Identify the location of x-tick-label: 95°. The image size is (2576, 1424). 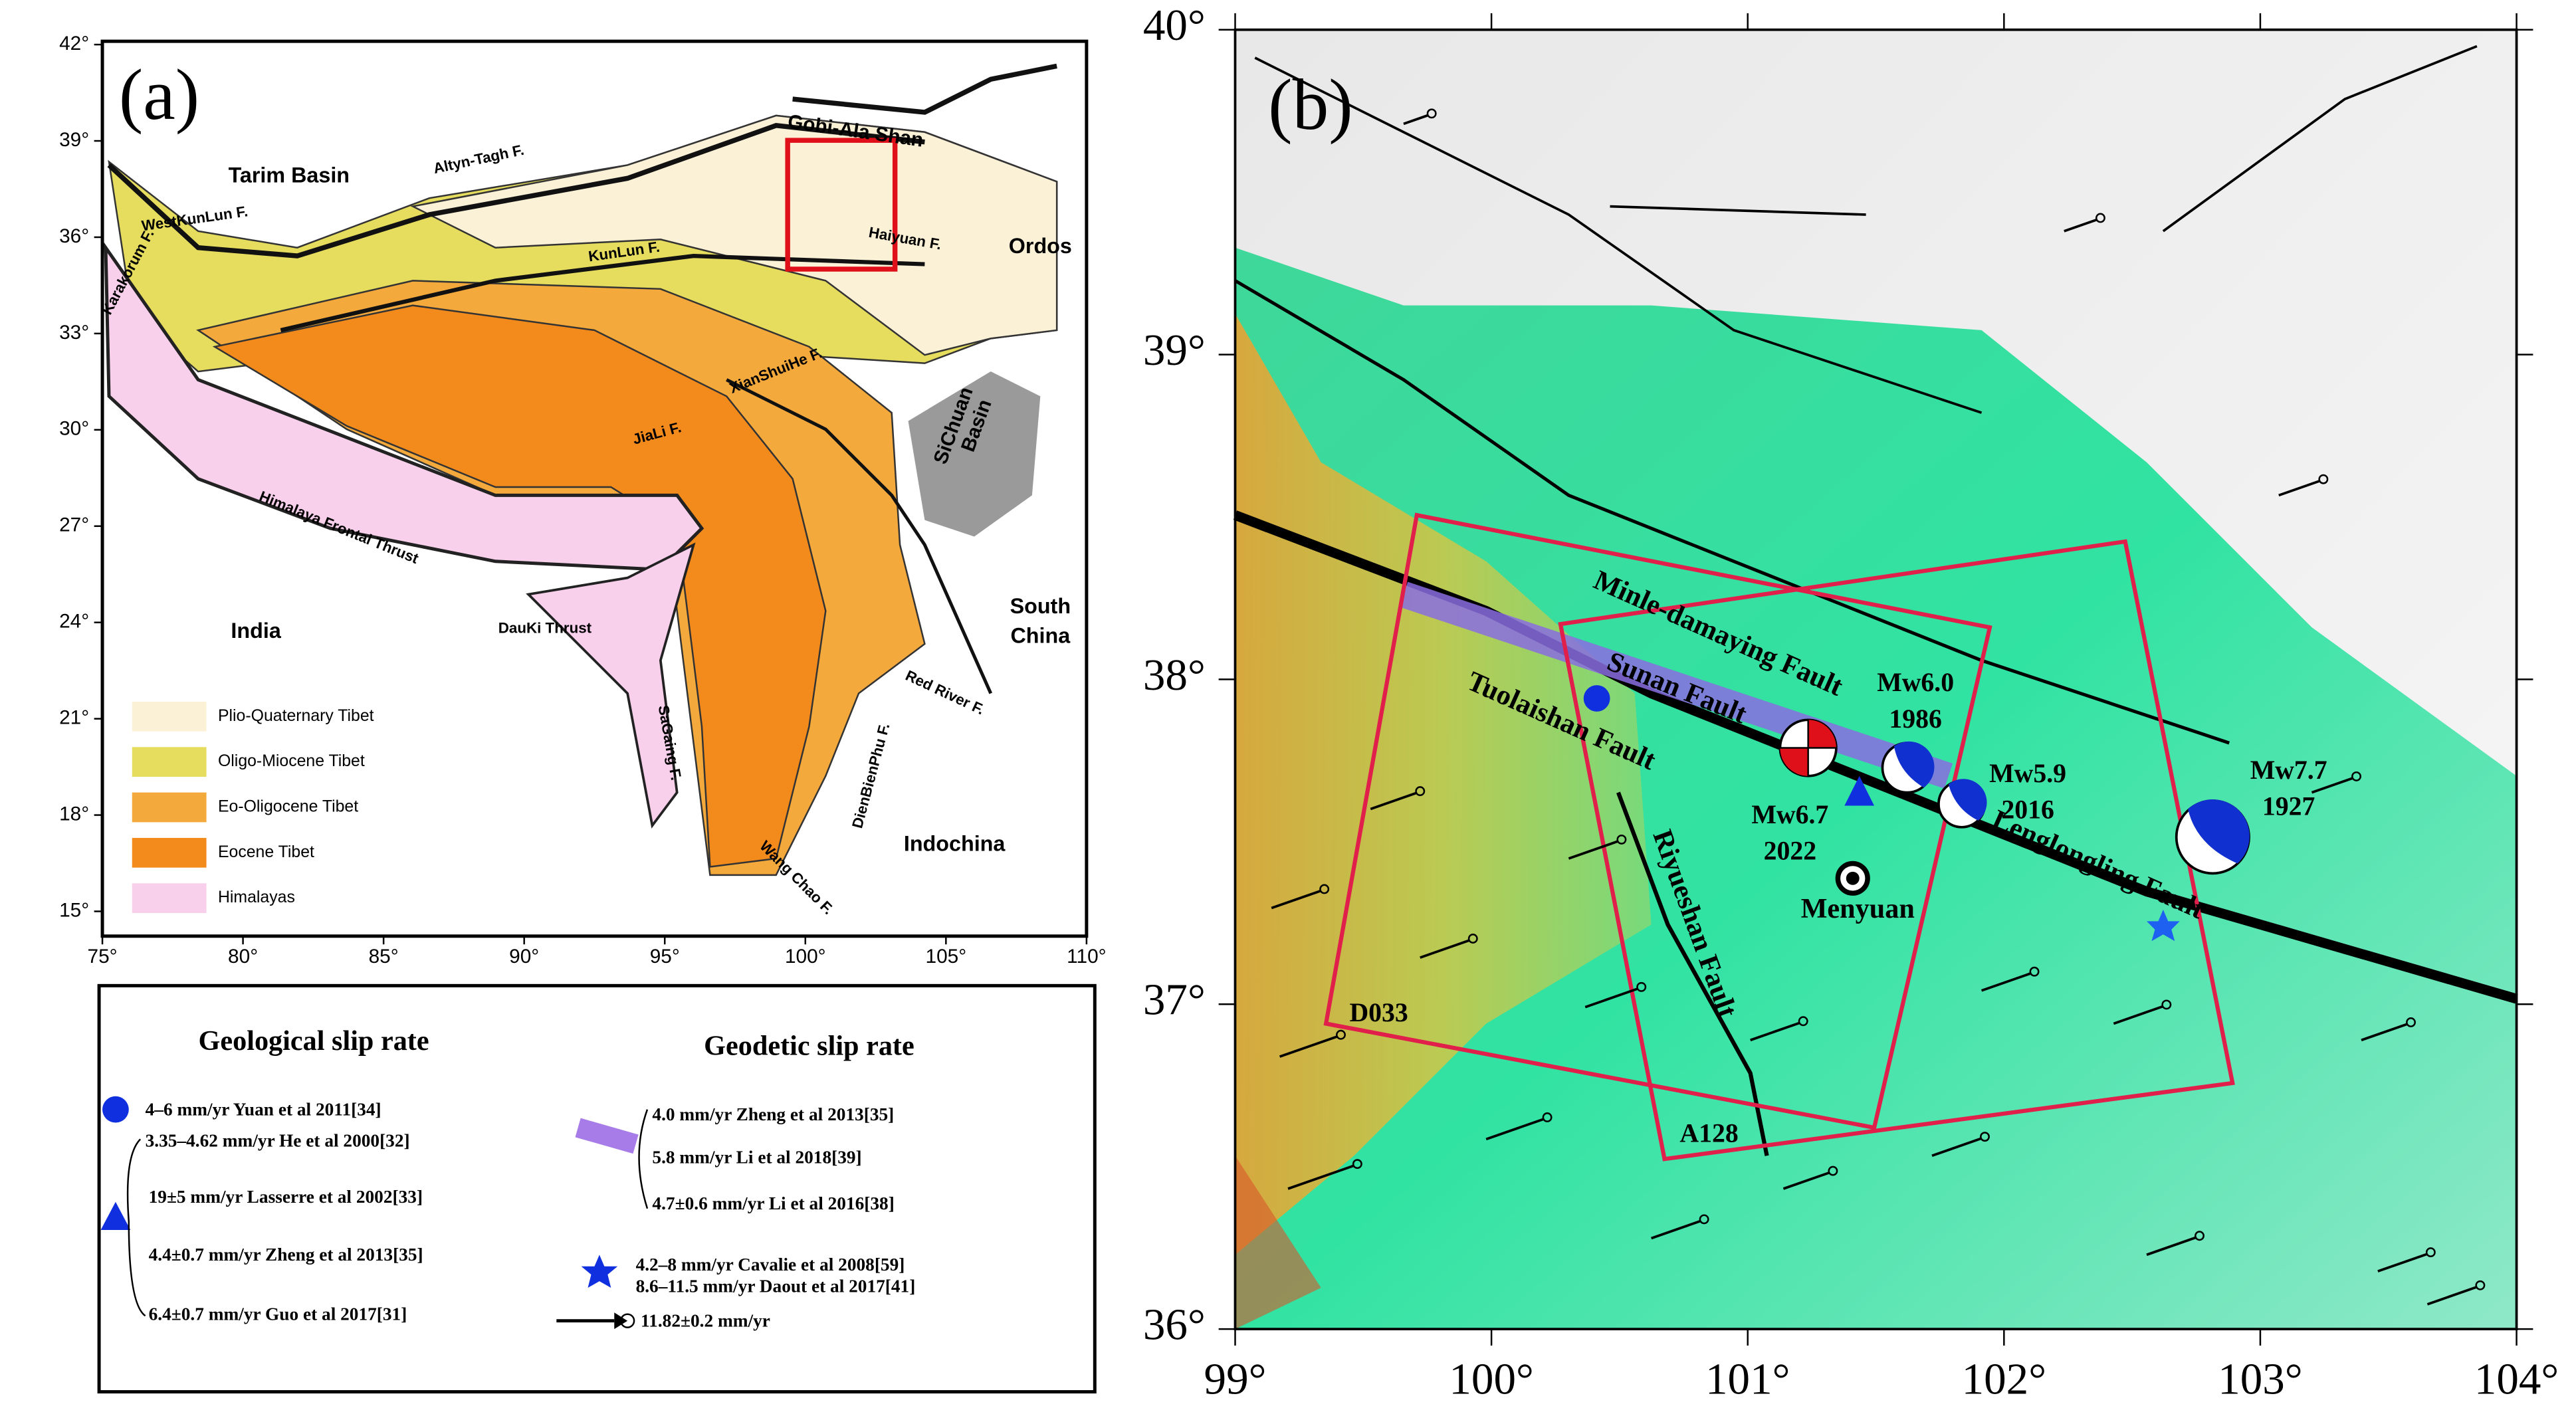
(665, 956).